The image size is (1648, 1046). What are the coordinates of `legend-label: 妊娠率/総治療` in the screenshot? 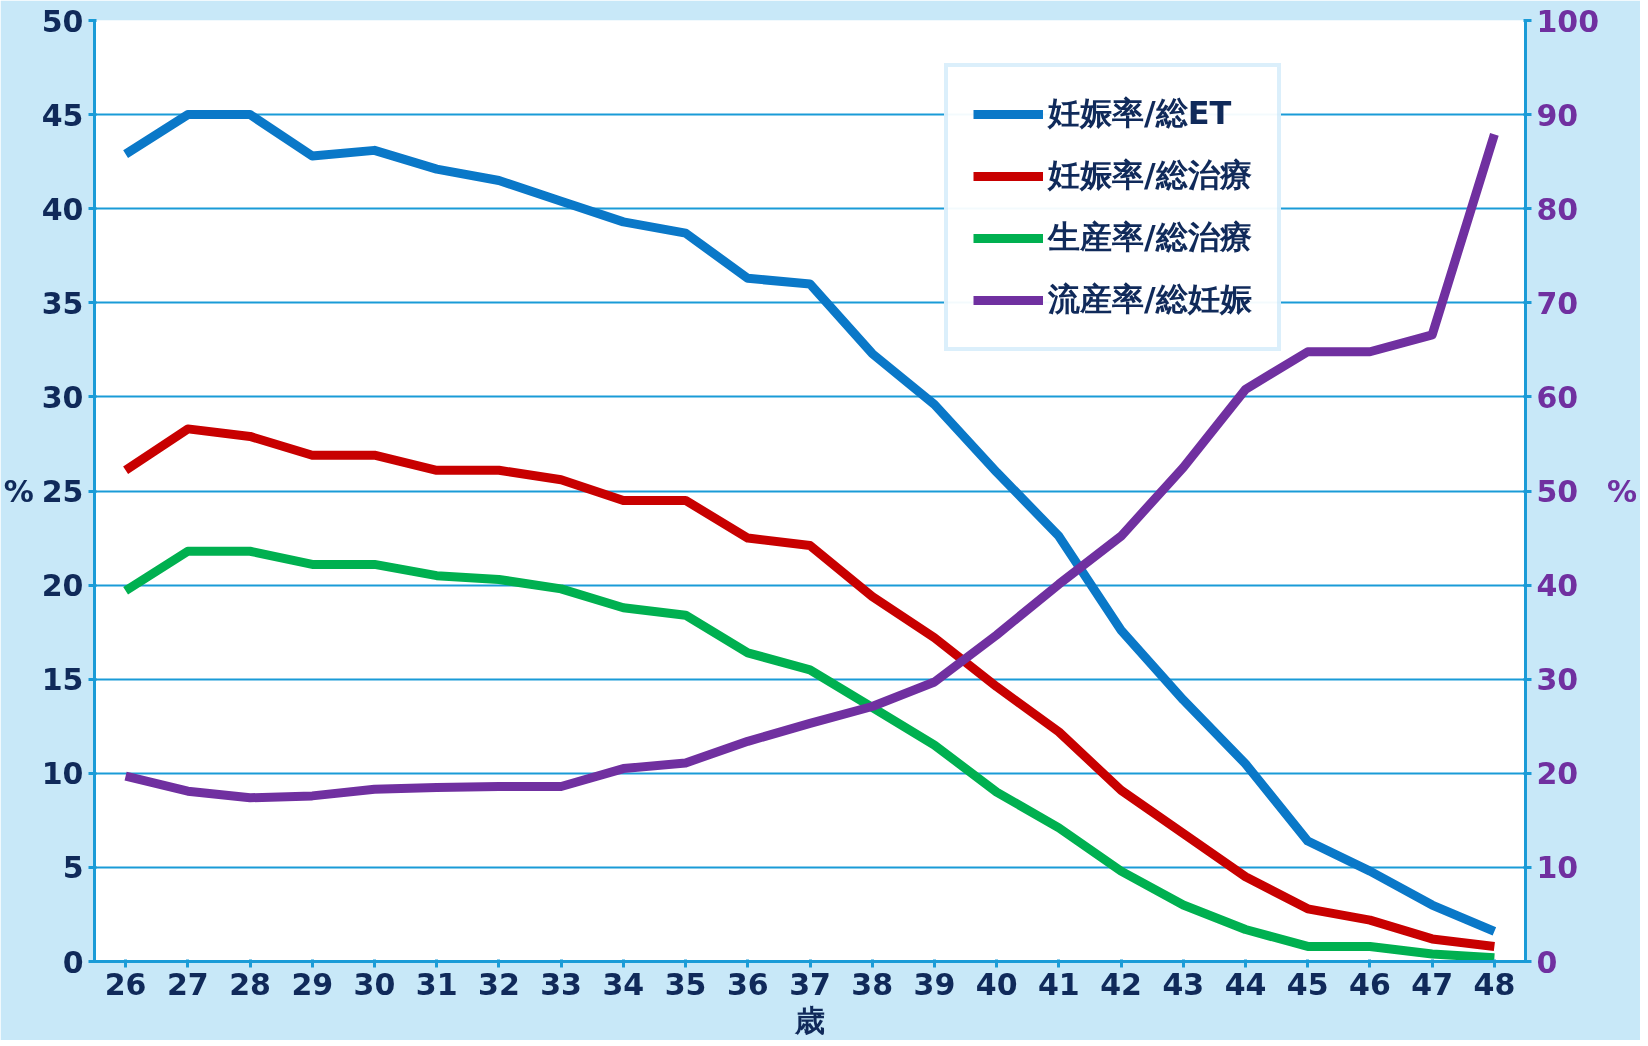 It's located at (1150, 175).